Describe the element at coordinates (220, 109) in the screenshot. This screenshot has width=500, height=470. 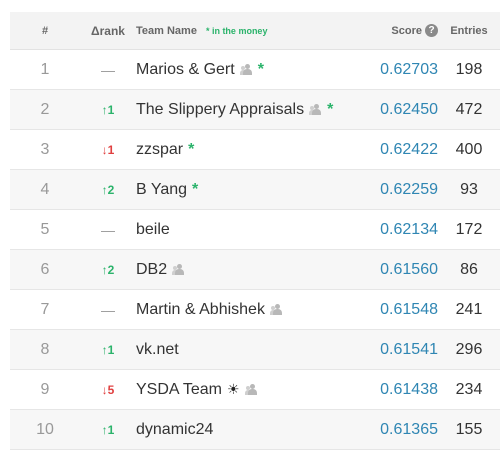
I see `team-name-link: The Slippery Appraisals` at that location.